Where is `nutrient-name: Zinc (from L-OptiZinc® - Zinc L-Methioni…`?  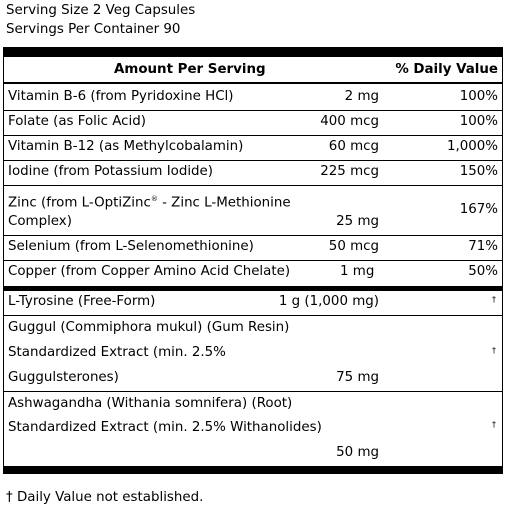 nutrient-name: Zinc (from L-OptiZinc® - Zinc L-Methioni… is located at coordinates (149, 201).